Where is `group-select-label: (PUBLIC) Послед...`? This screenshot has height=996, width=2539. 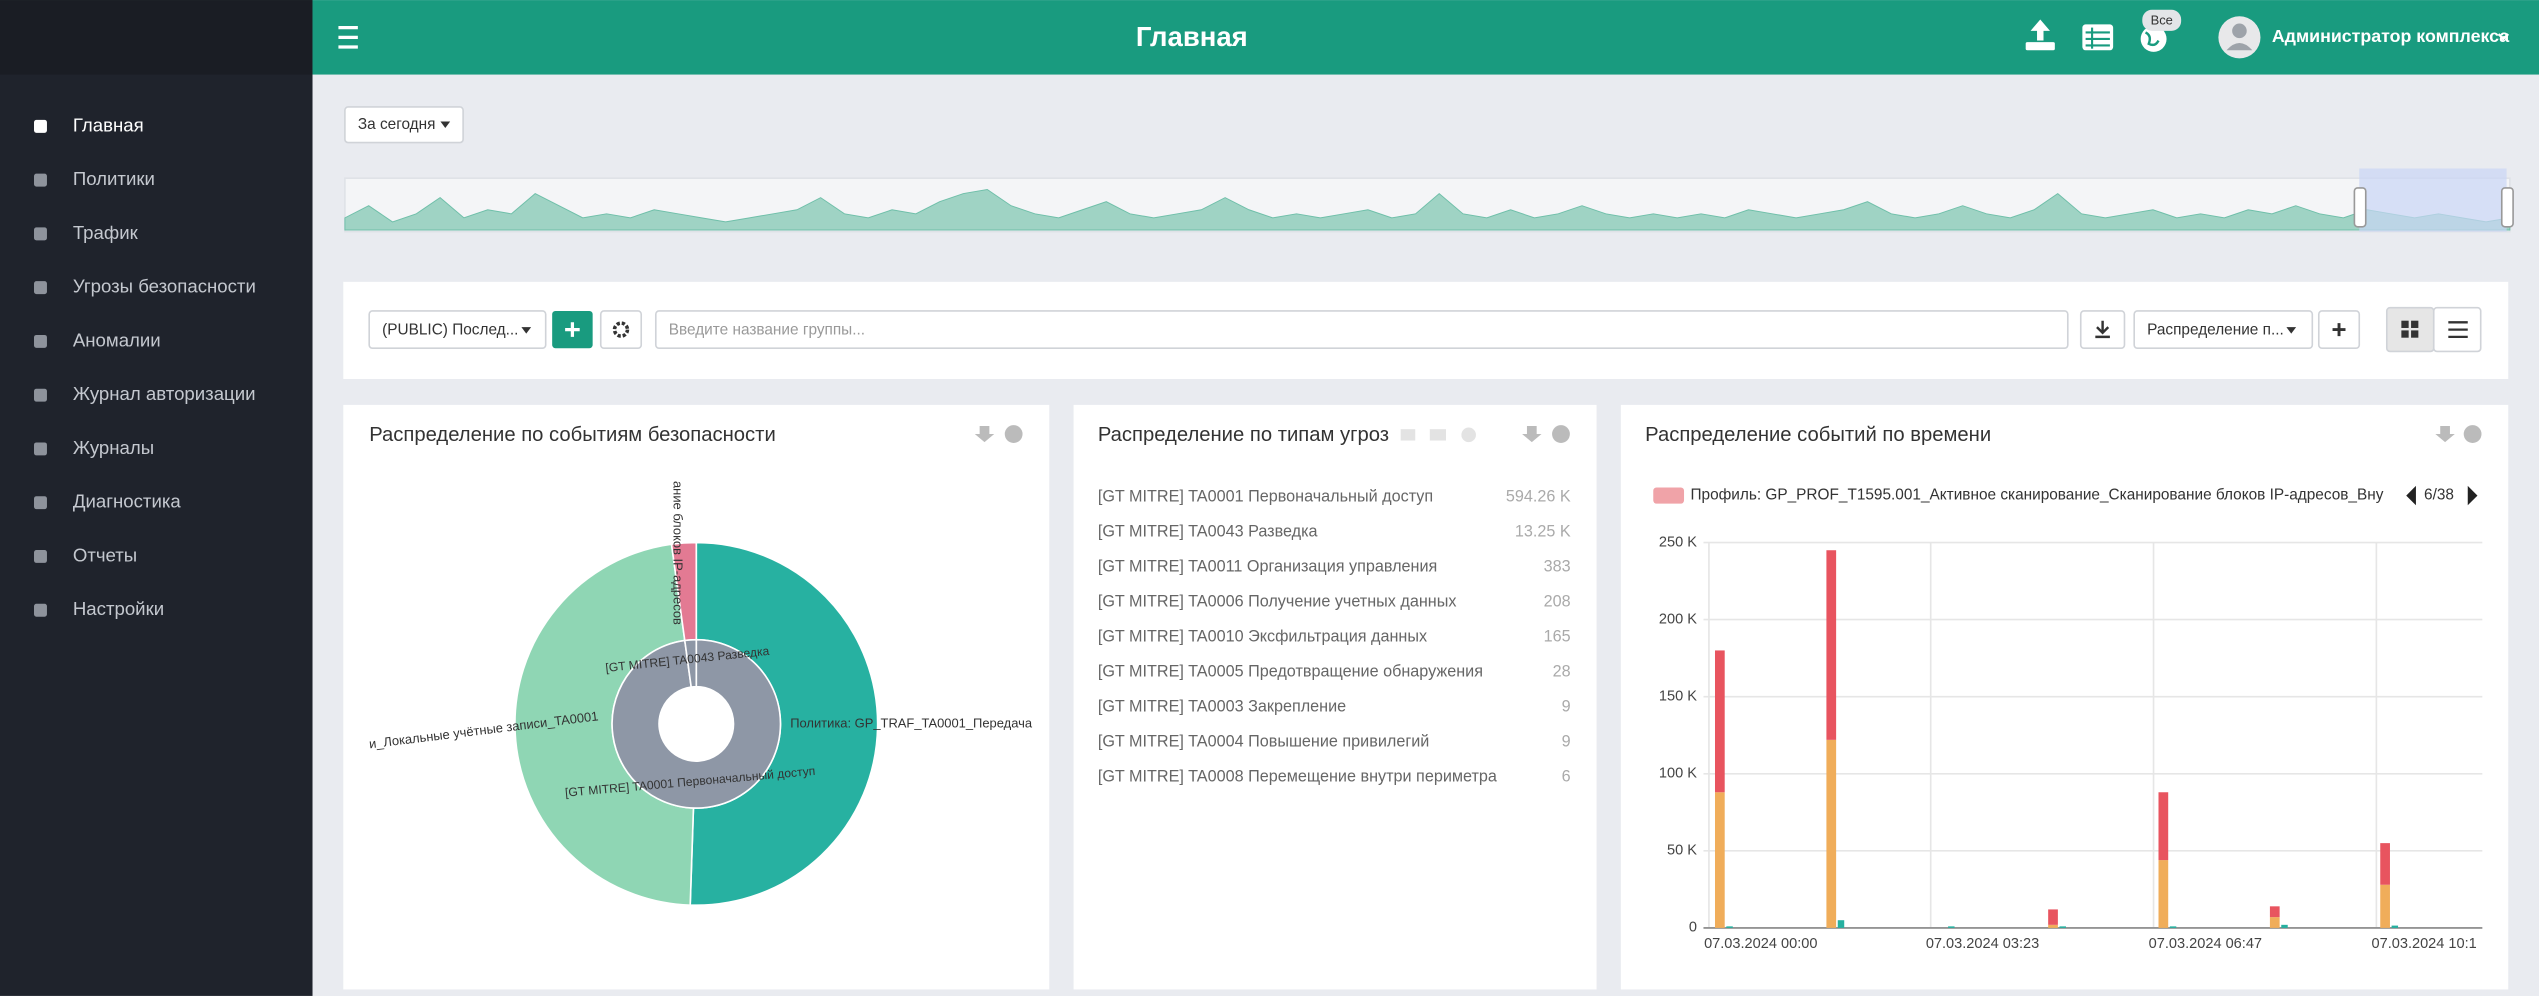 group-select-label: (PUBLIC) Послед... is located at coordinates (450, 329).